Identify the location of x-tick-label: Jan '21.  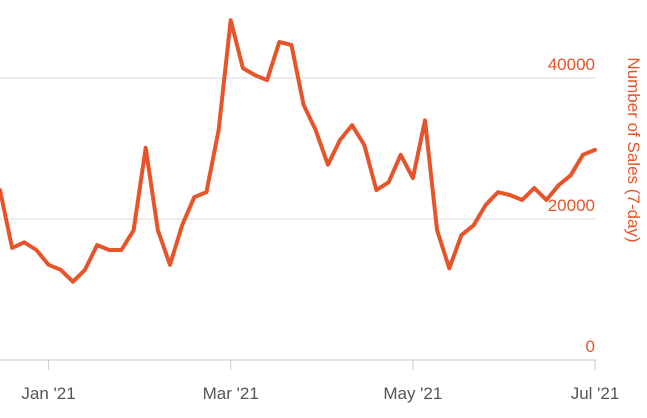
(48, 393).